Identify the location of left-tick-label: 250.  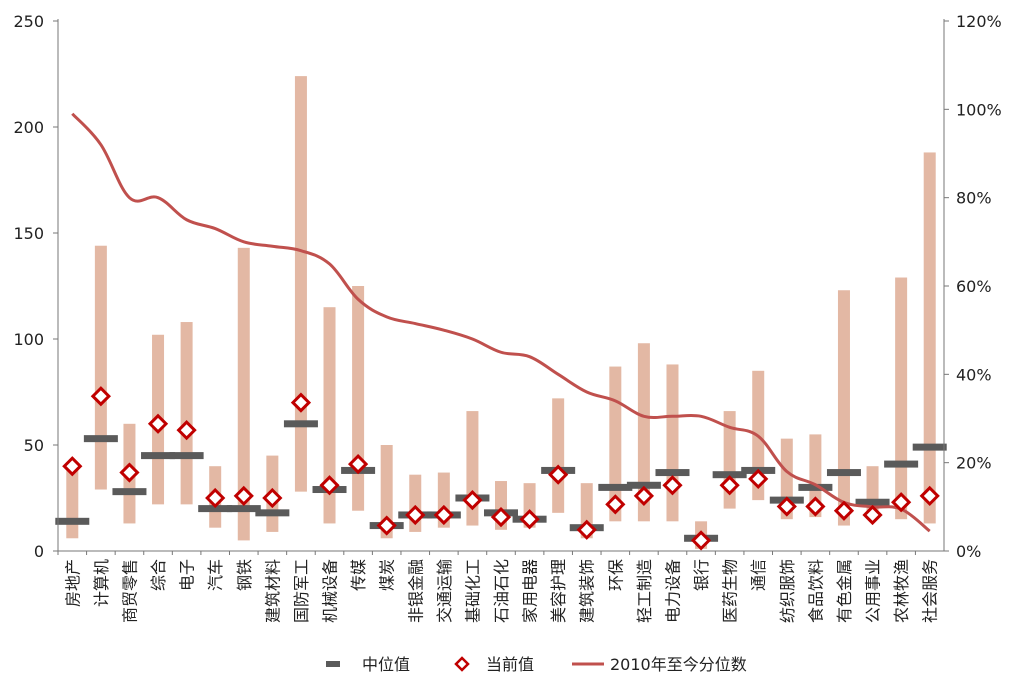
(28, 21).